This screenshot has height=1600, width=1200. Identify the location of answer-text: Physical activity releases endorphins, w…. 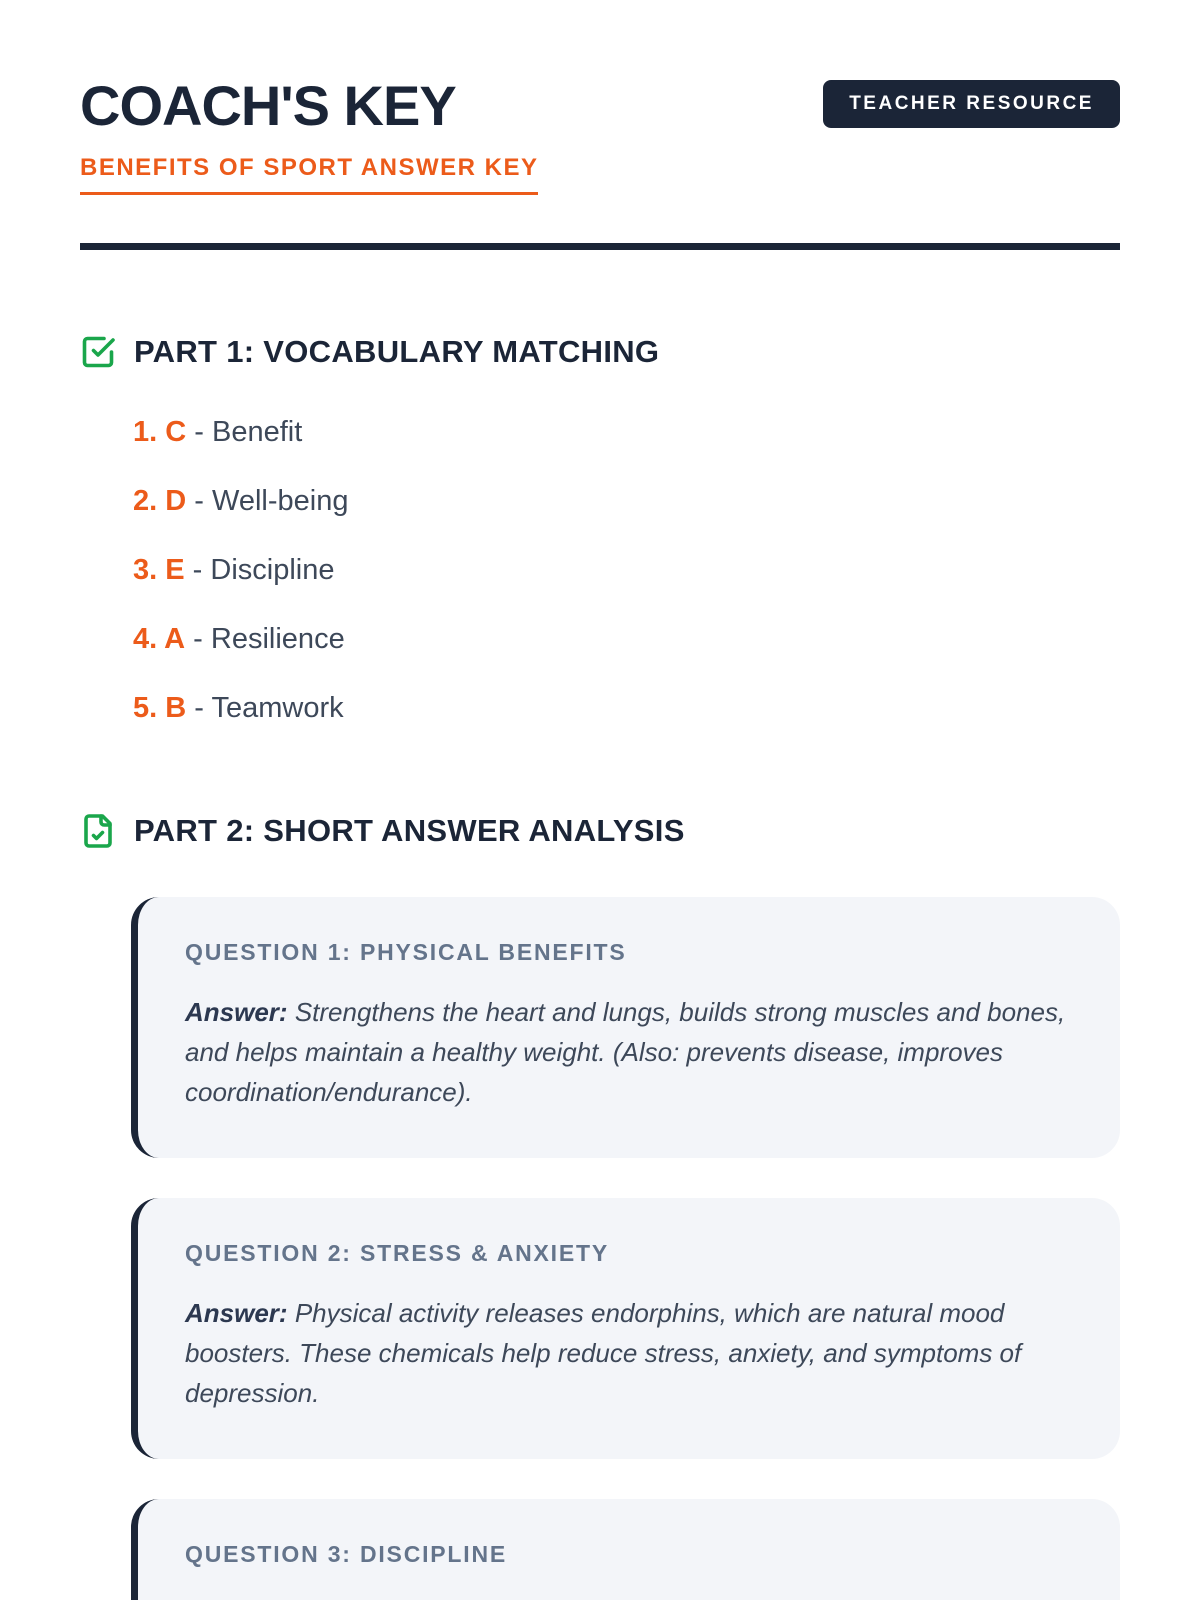
(603, 1353).